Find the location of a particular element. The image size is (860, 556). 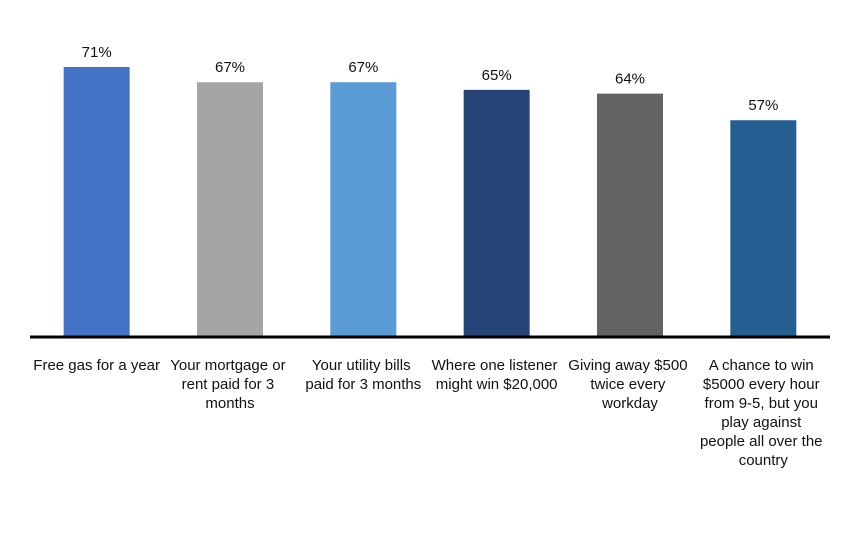

label-line: Your utility bills is located at coordinates (363, 365).